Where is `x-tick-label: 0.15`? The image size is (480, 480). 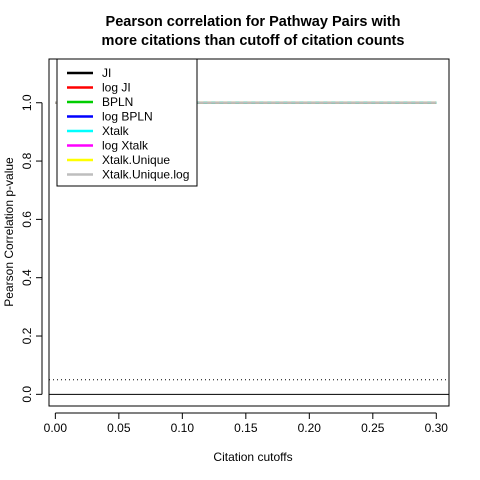
x-tick-label: 0.15 is located at coordinates (246, 428).